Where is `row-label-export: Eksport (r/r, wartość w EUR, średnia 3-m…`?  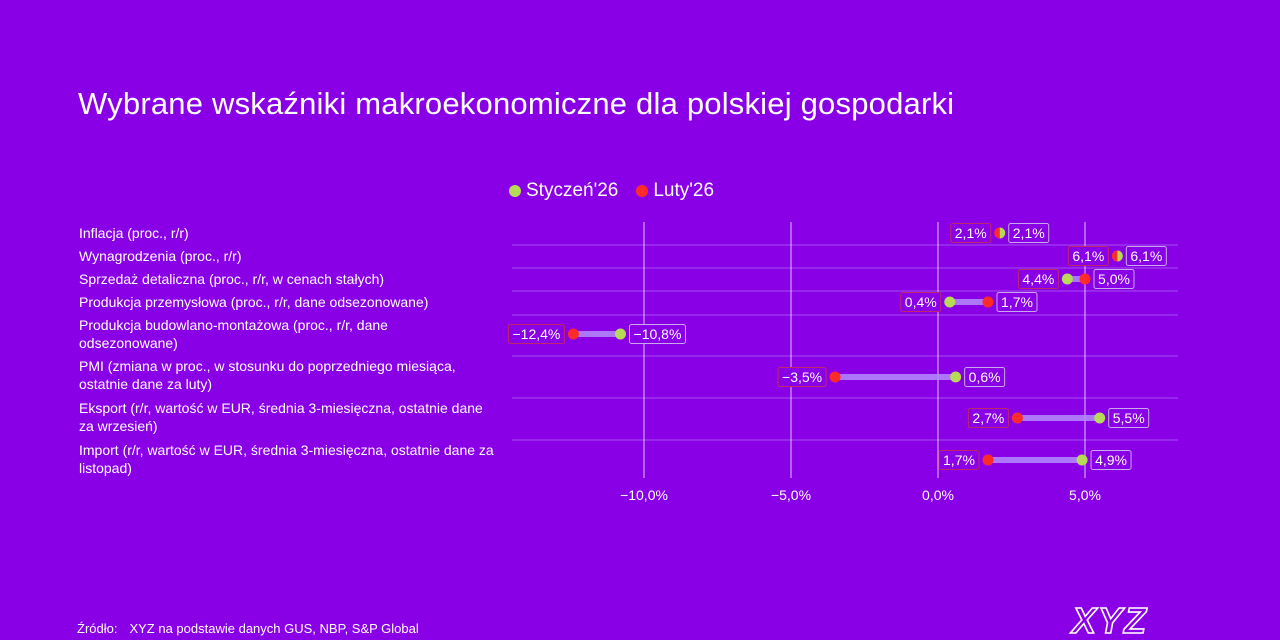
row-label-export: Eksport (r/r, wartość w EUR, średnia 3-m… is located at coordinates (281, 417).